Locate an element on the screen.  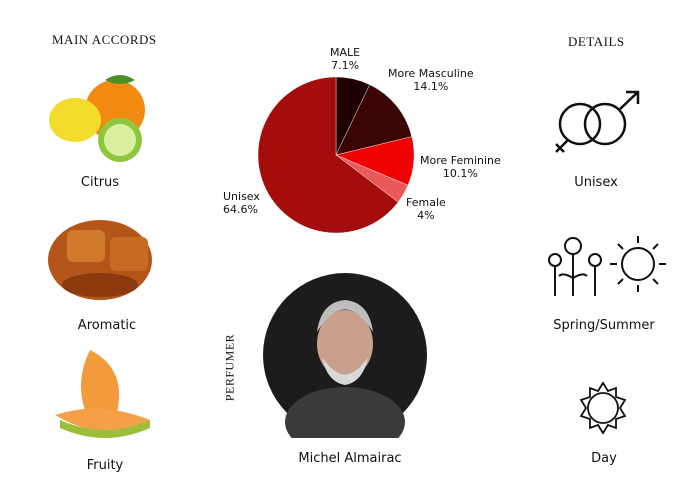
aromatic-image is located at coordinates (100, 260).